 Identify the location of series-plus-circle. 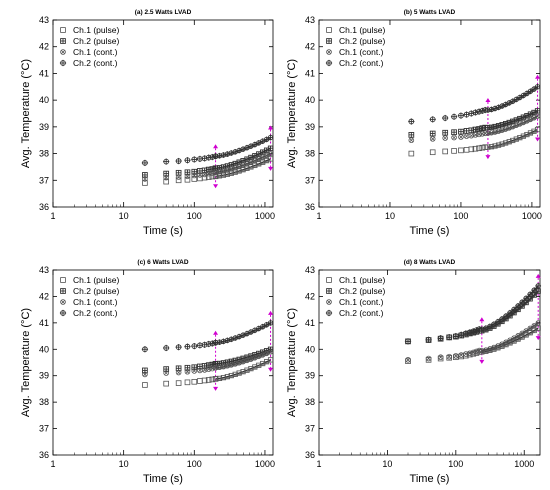
(474, 104).